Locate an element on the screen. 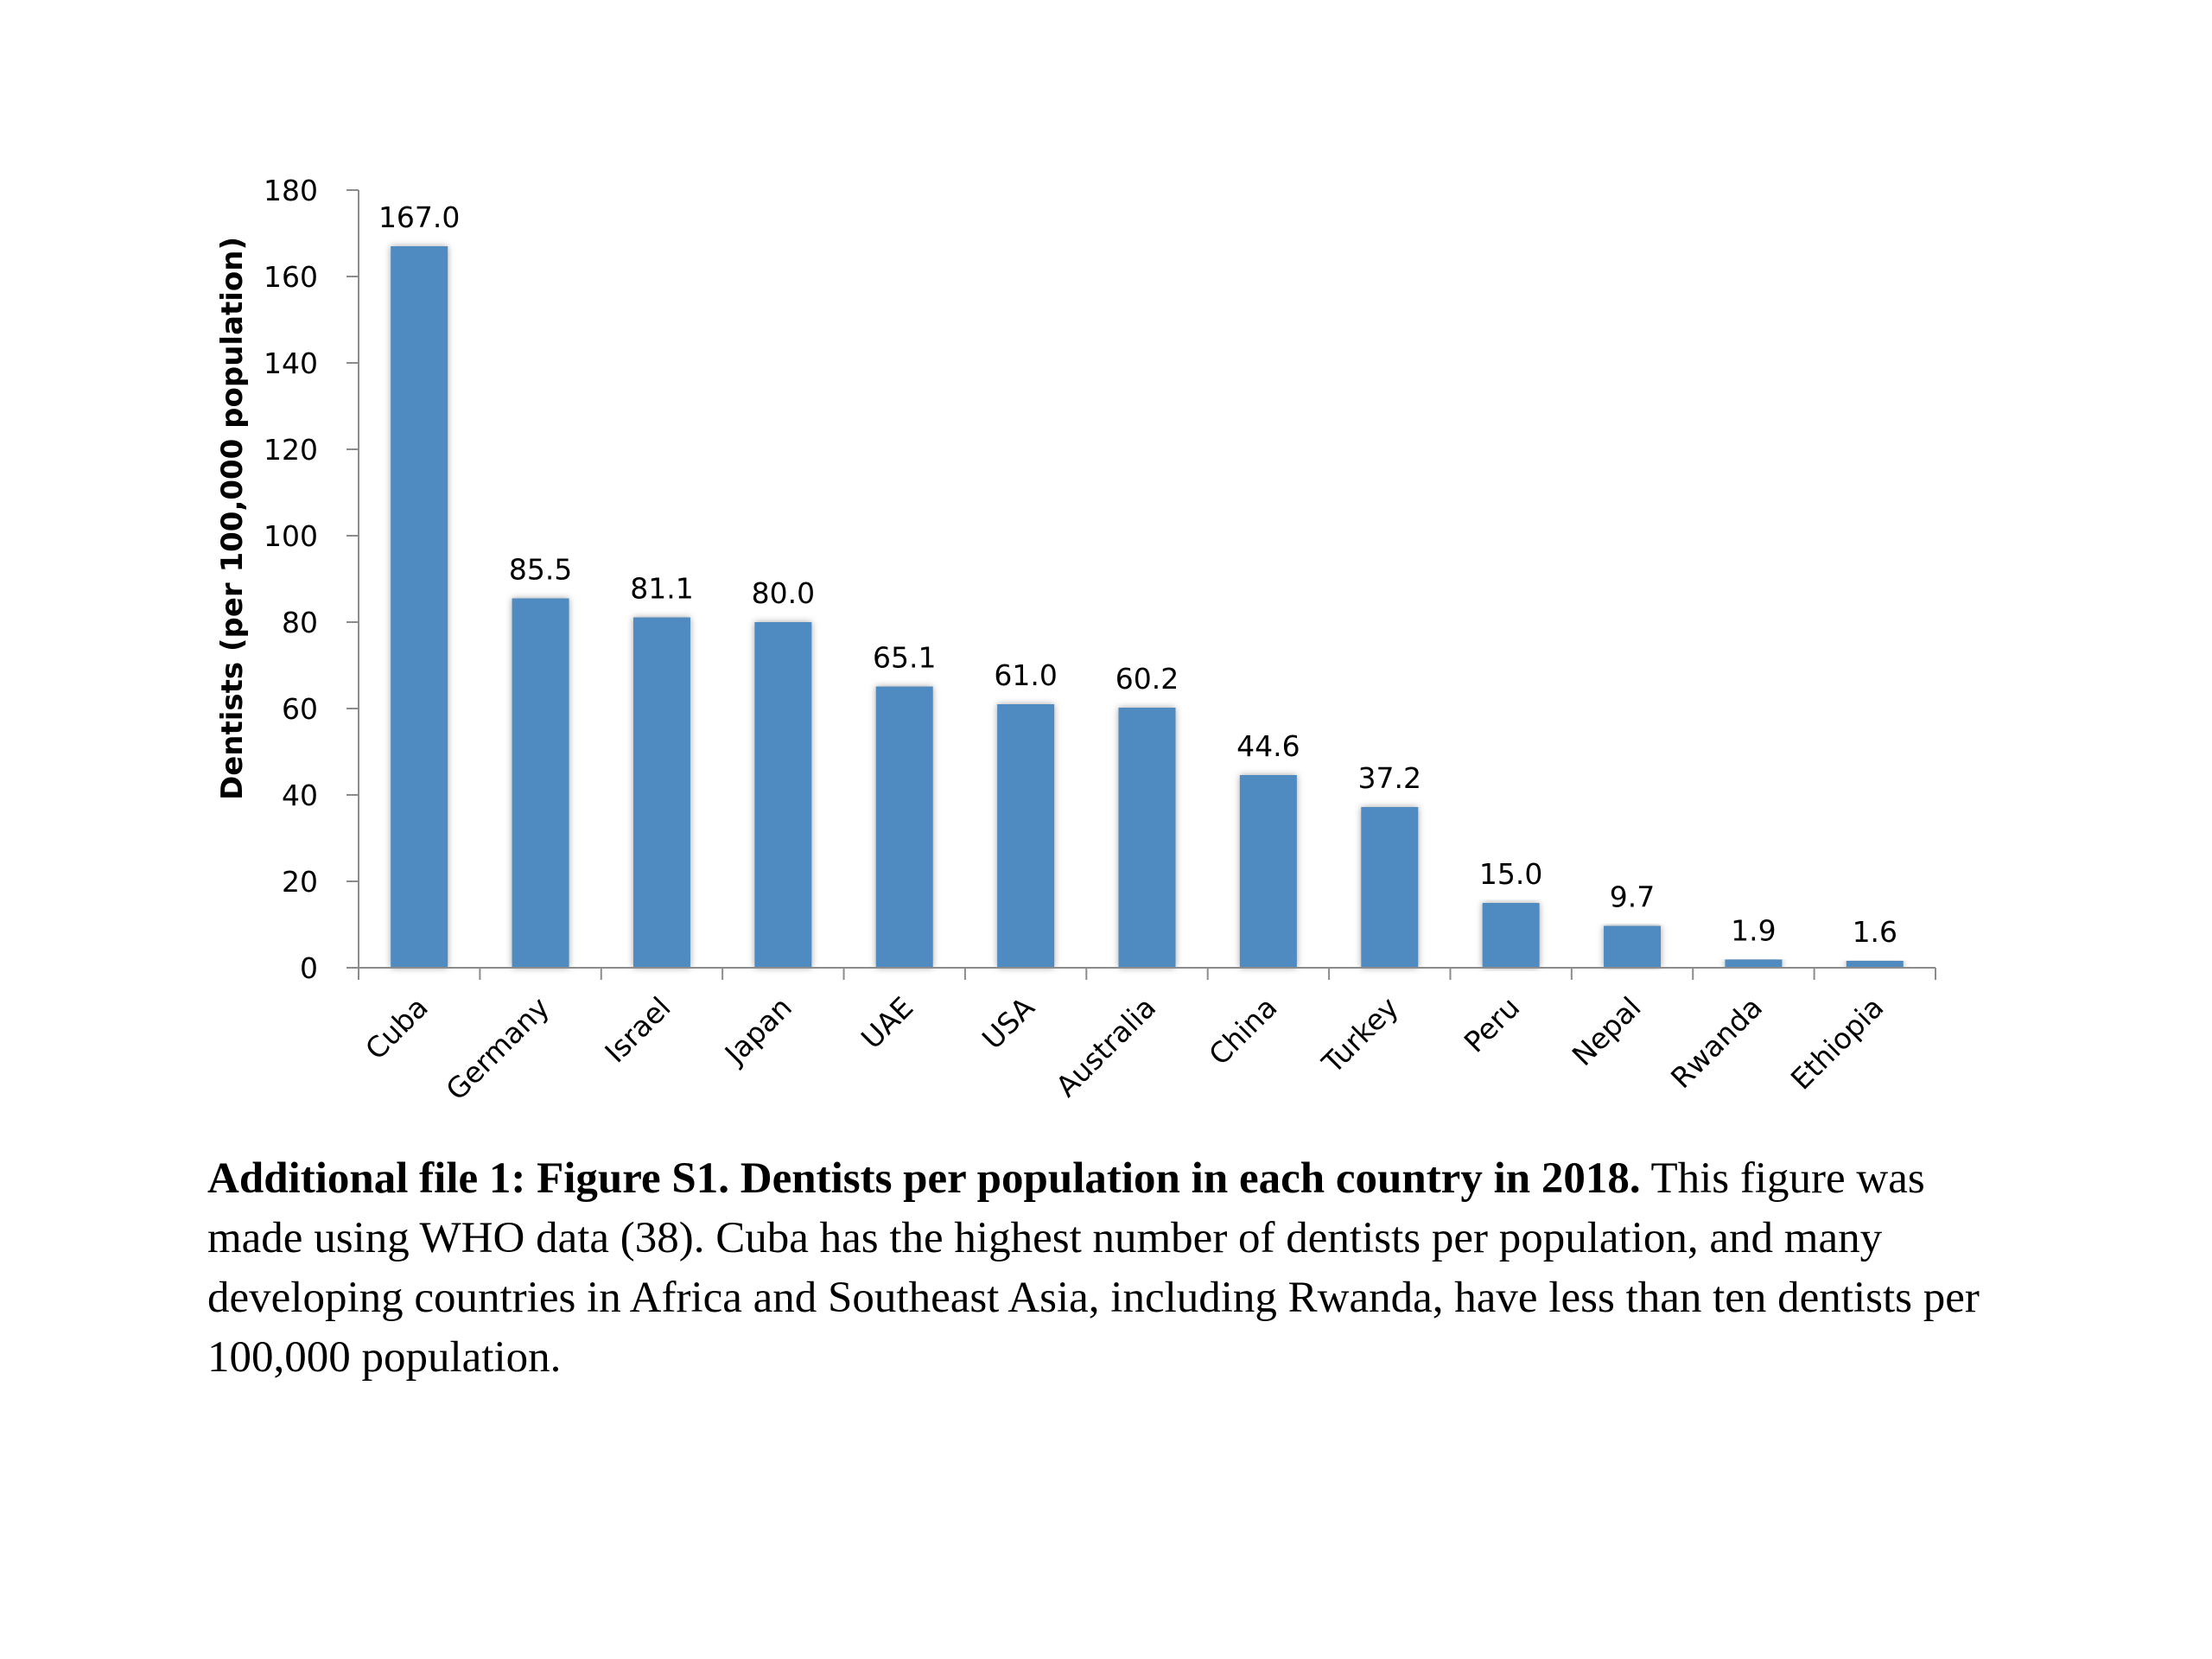 Image resolution: width=2212 pixels, height=1659 pixels. category-label: Turkey is located at coordinates (1360, 1035).